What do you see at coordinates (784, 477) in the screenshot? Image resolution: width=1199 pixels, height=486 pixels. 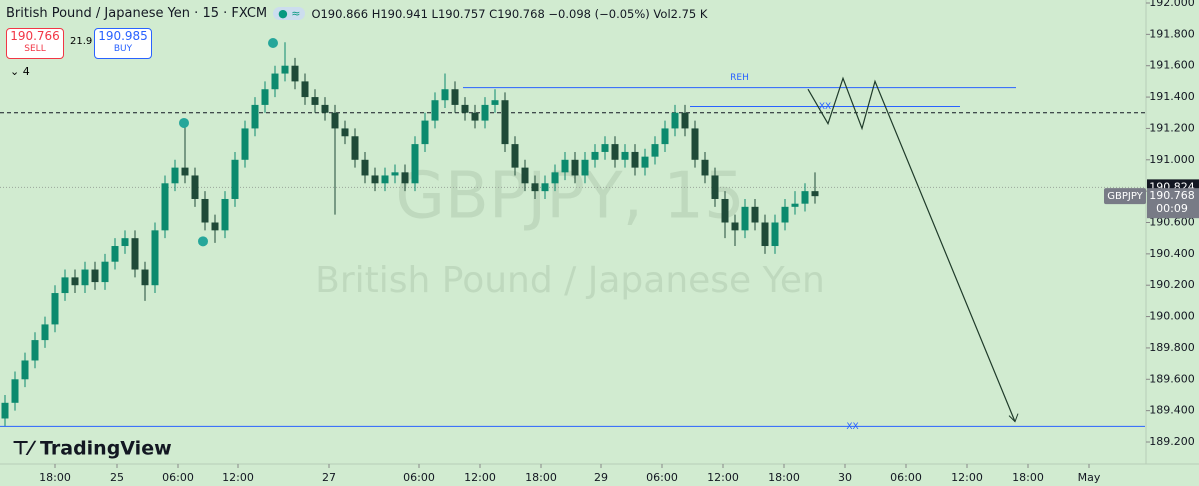 I see `x-tick-label: 18:00` at bounding box center [784, 477].